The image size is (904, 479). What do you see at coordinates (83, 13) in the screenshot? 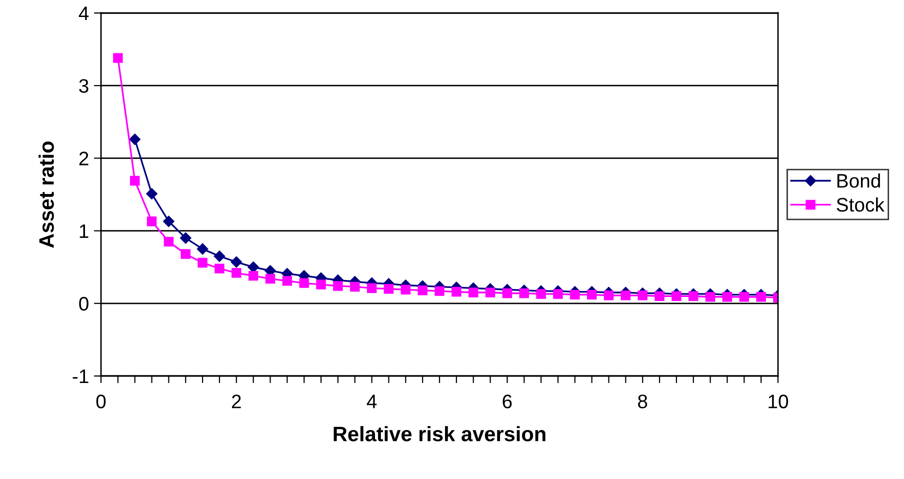
I see `y-tick-label: 4` at bounding box center [83, 13].